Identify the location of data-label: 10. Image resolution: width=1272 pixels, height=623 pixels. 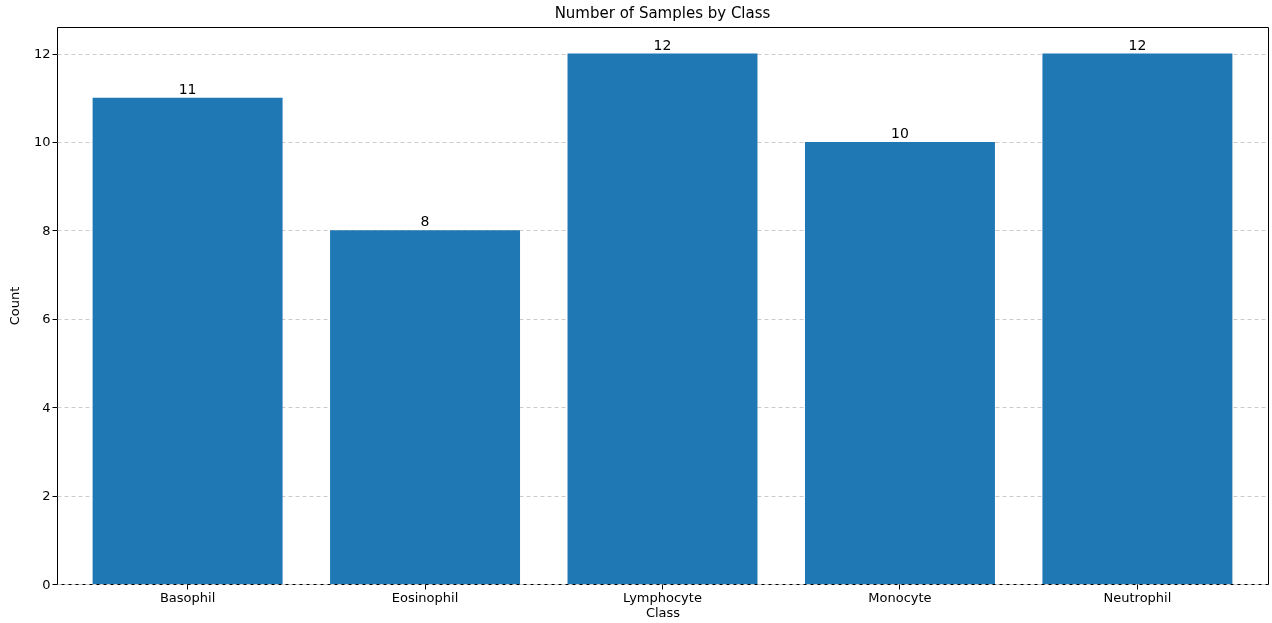
(900, 132).